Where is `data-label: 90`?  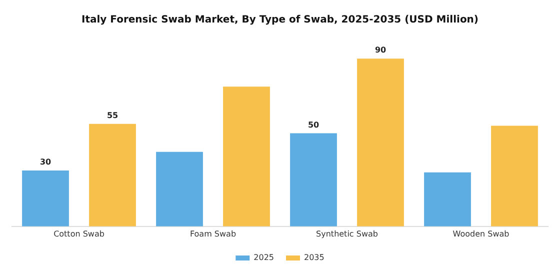 data-label: 90 is located at coordinates (380, 50).